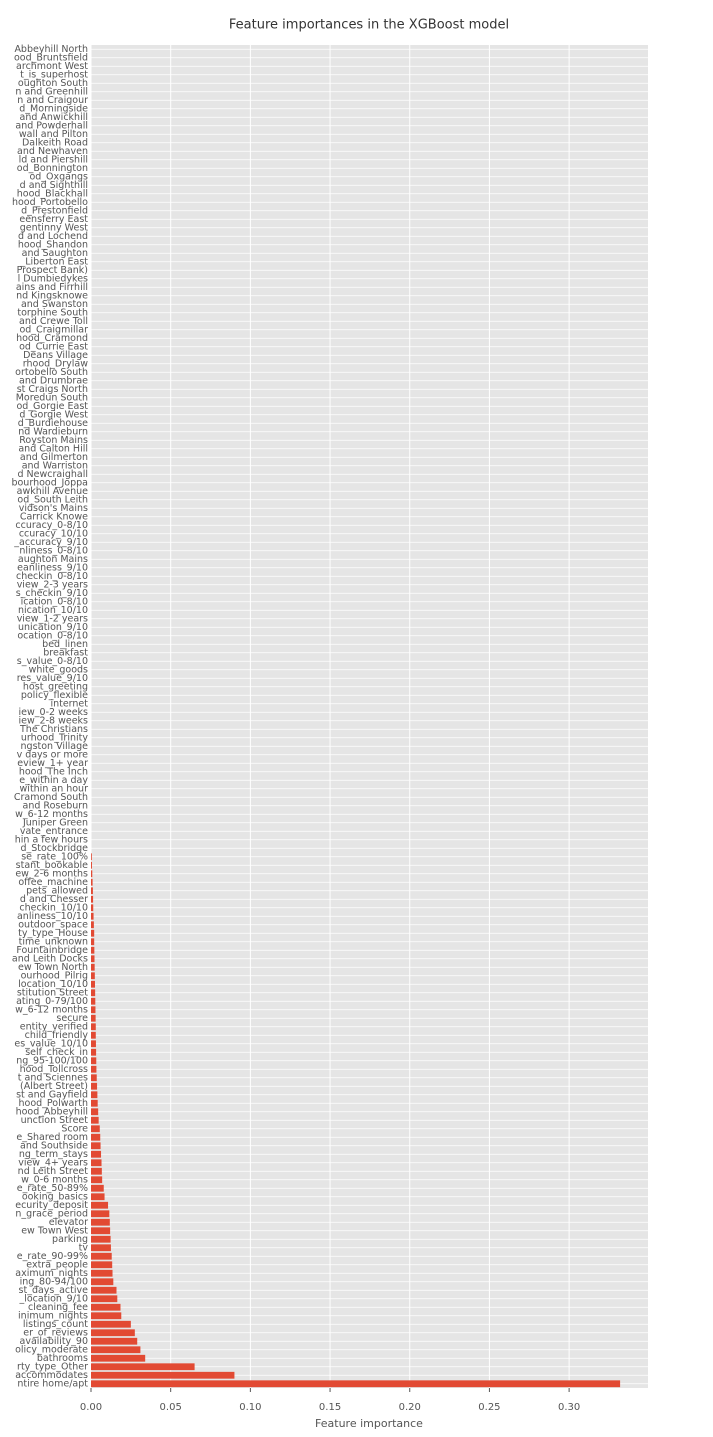 The height and width of the screenshot is (1437, 713). What do you see at coordinates (369, 1423) in the screenshot?
I see `x-axis-label: Feature importance` at bounding box center [369, 1423].